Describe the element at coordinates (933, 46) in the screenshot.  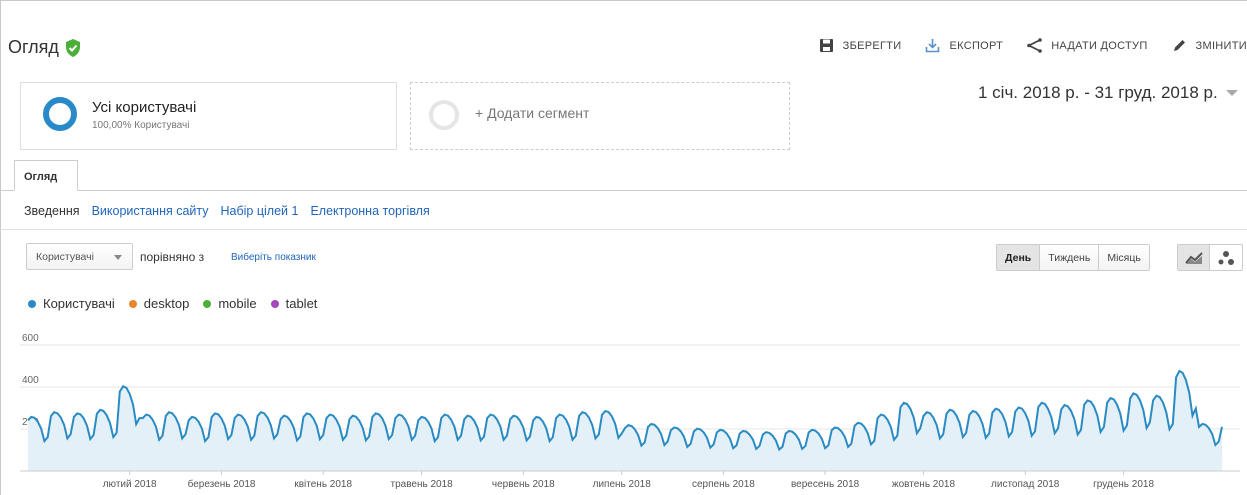
I see `download-icon` at that location.